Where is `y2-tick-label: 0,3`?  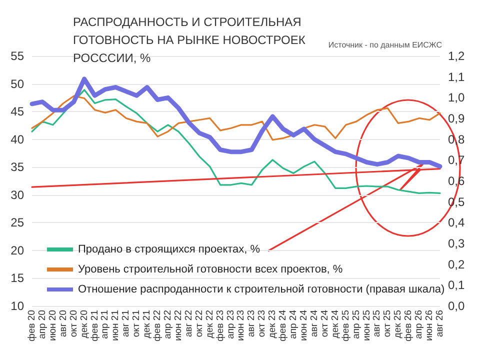 y2-tick-label: 0,3 is located at coordinates (457, 243).